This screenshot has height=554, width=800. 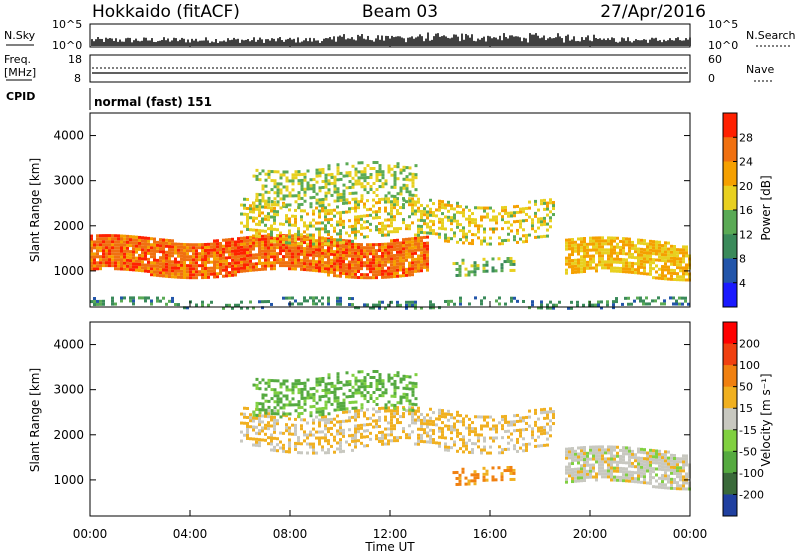 What do you see at coordinates (68, 345) in the screenshot?
I see `y-tick-label: 4000` at bounding box center [68, 345].